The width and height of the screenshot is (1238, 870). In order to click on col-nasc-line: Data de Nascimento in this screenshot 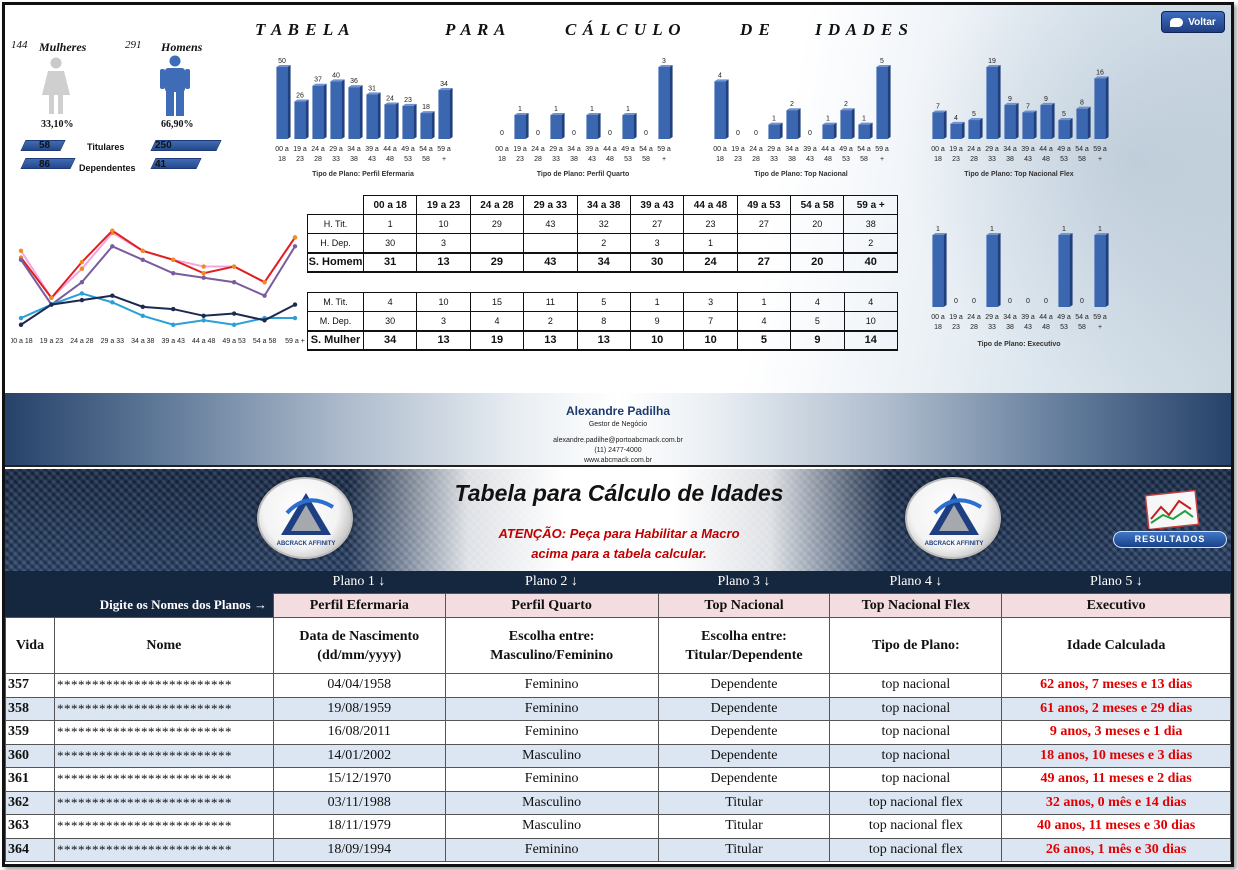, I will do `click(359, 636)`.